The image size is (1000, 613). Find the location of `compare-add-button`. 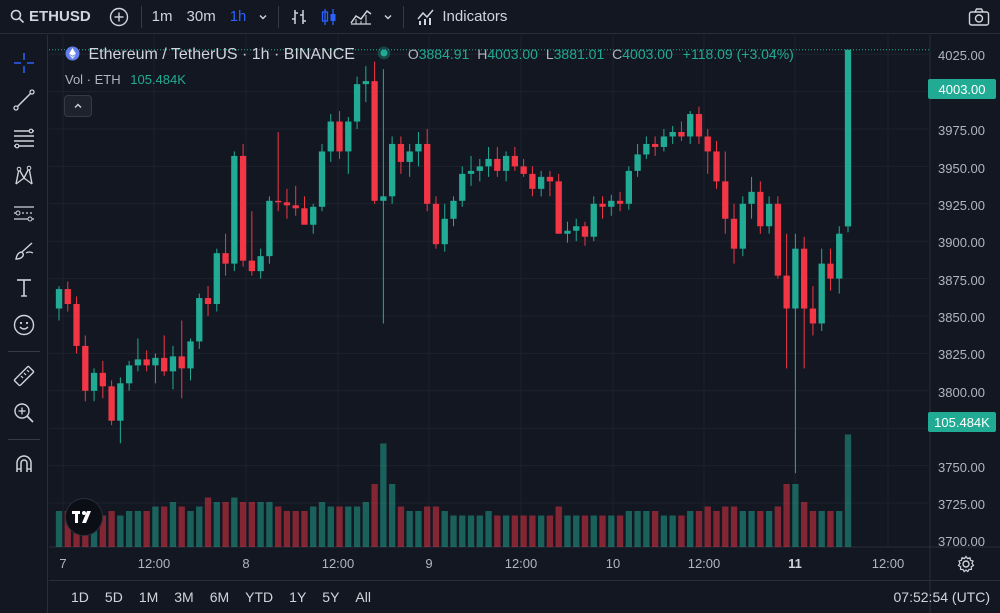

compare-add-button is located at coordinates (119, 17).